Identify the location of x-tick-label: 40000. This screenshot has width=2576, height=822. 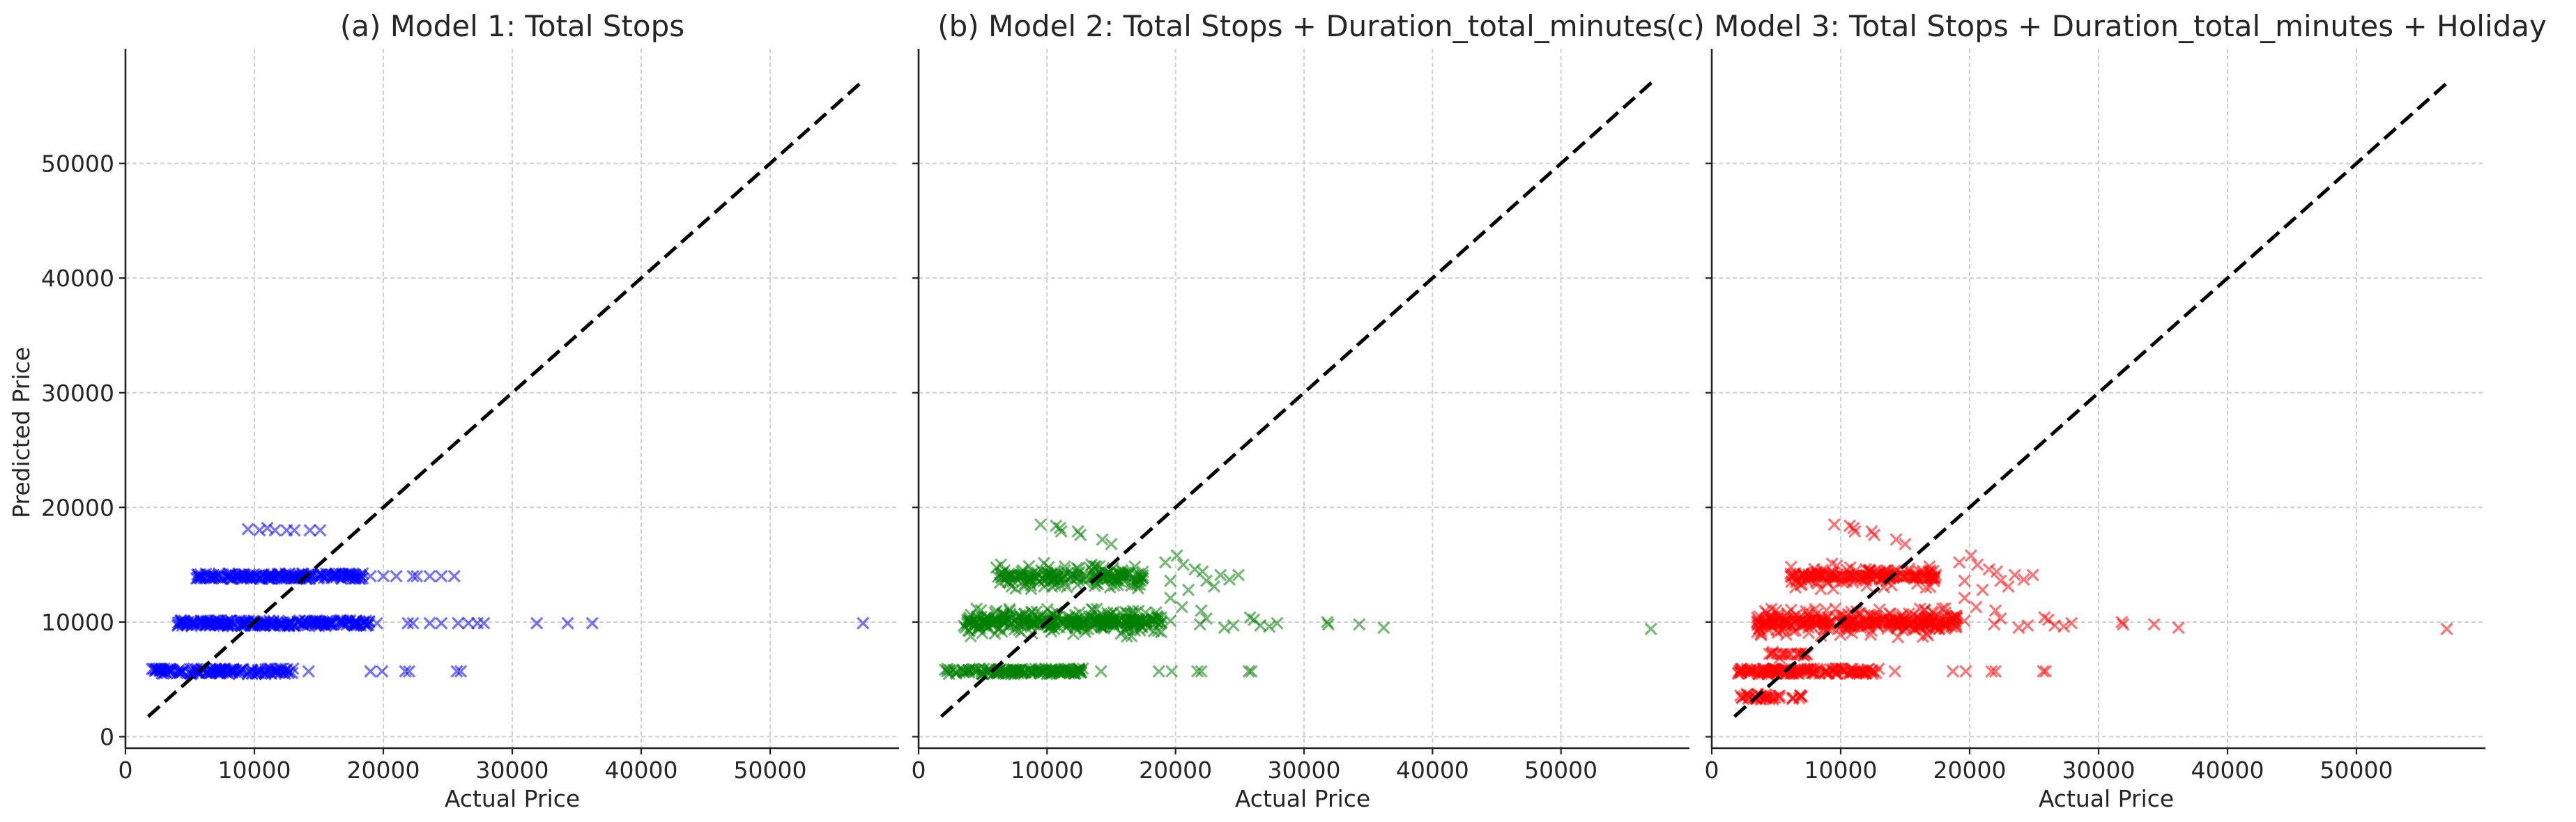
(1432, 771).